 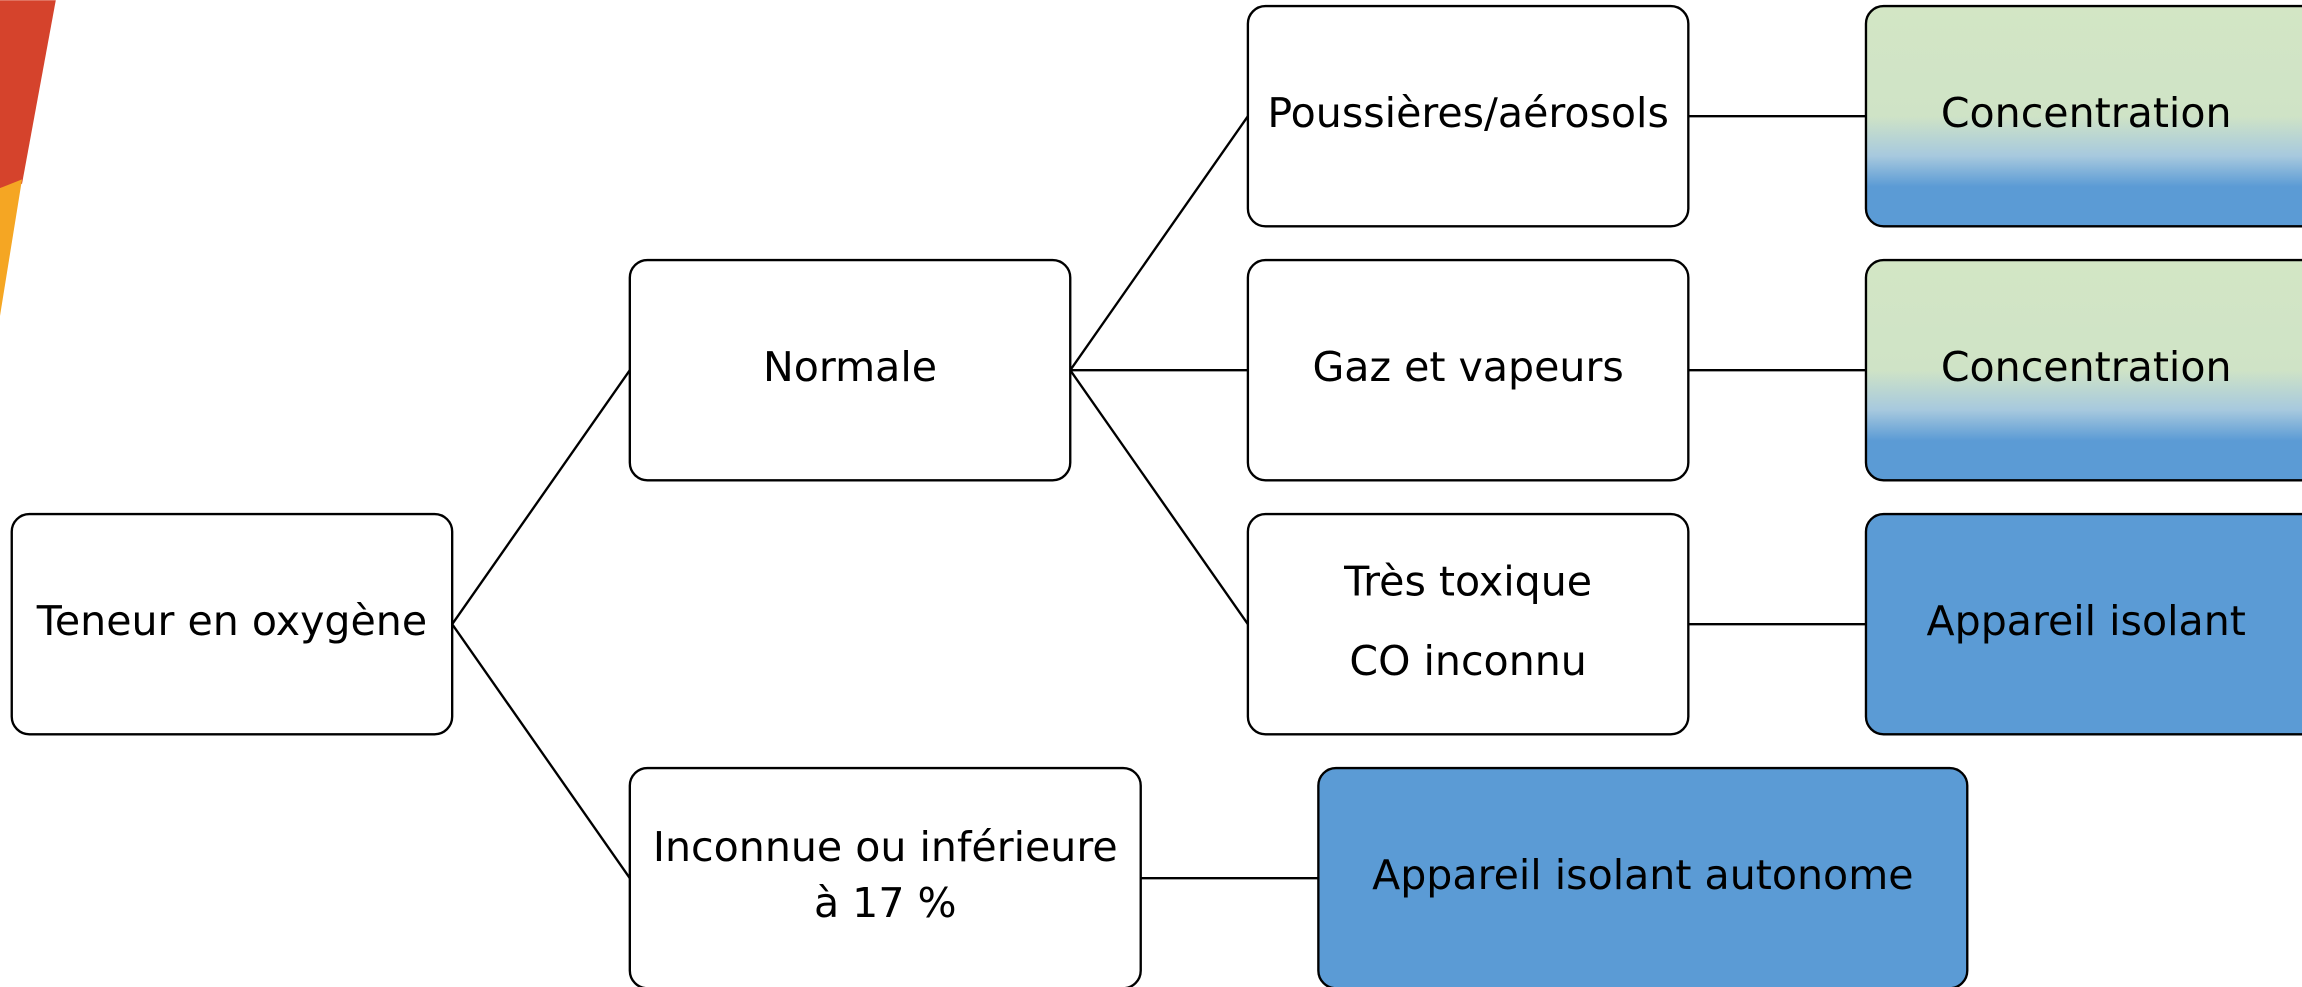 What do you see at coordinates (850, 367) in the screenshot?
I see `node-label: Normale` at bounding box center [850, 367].